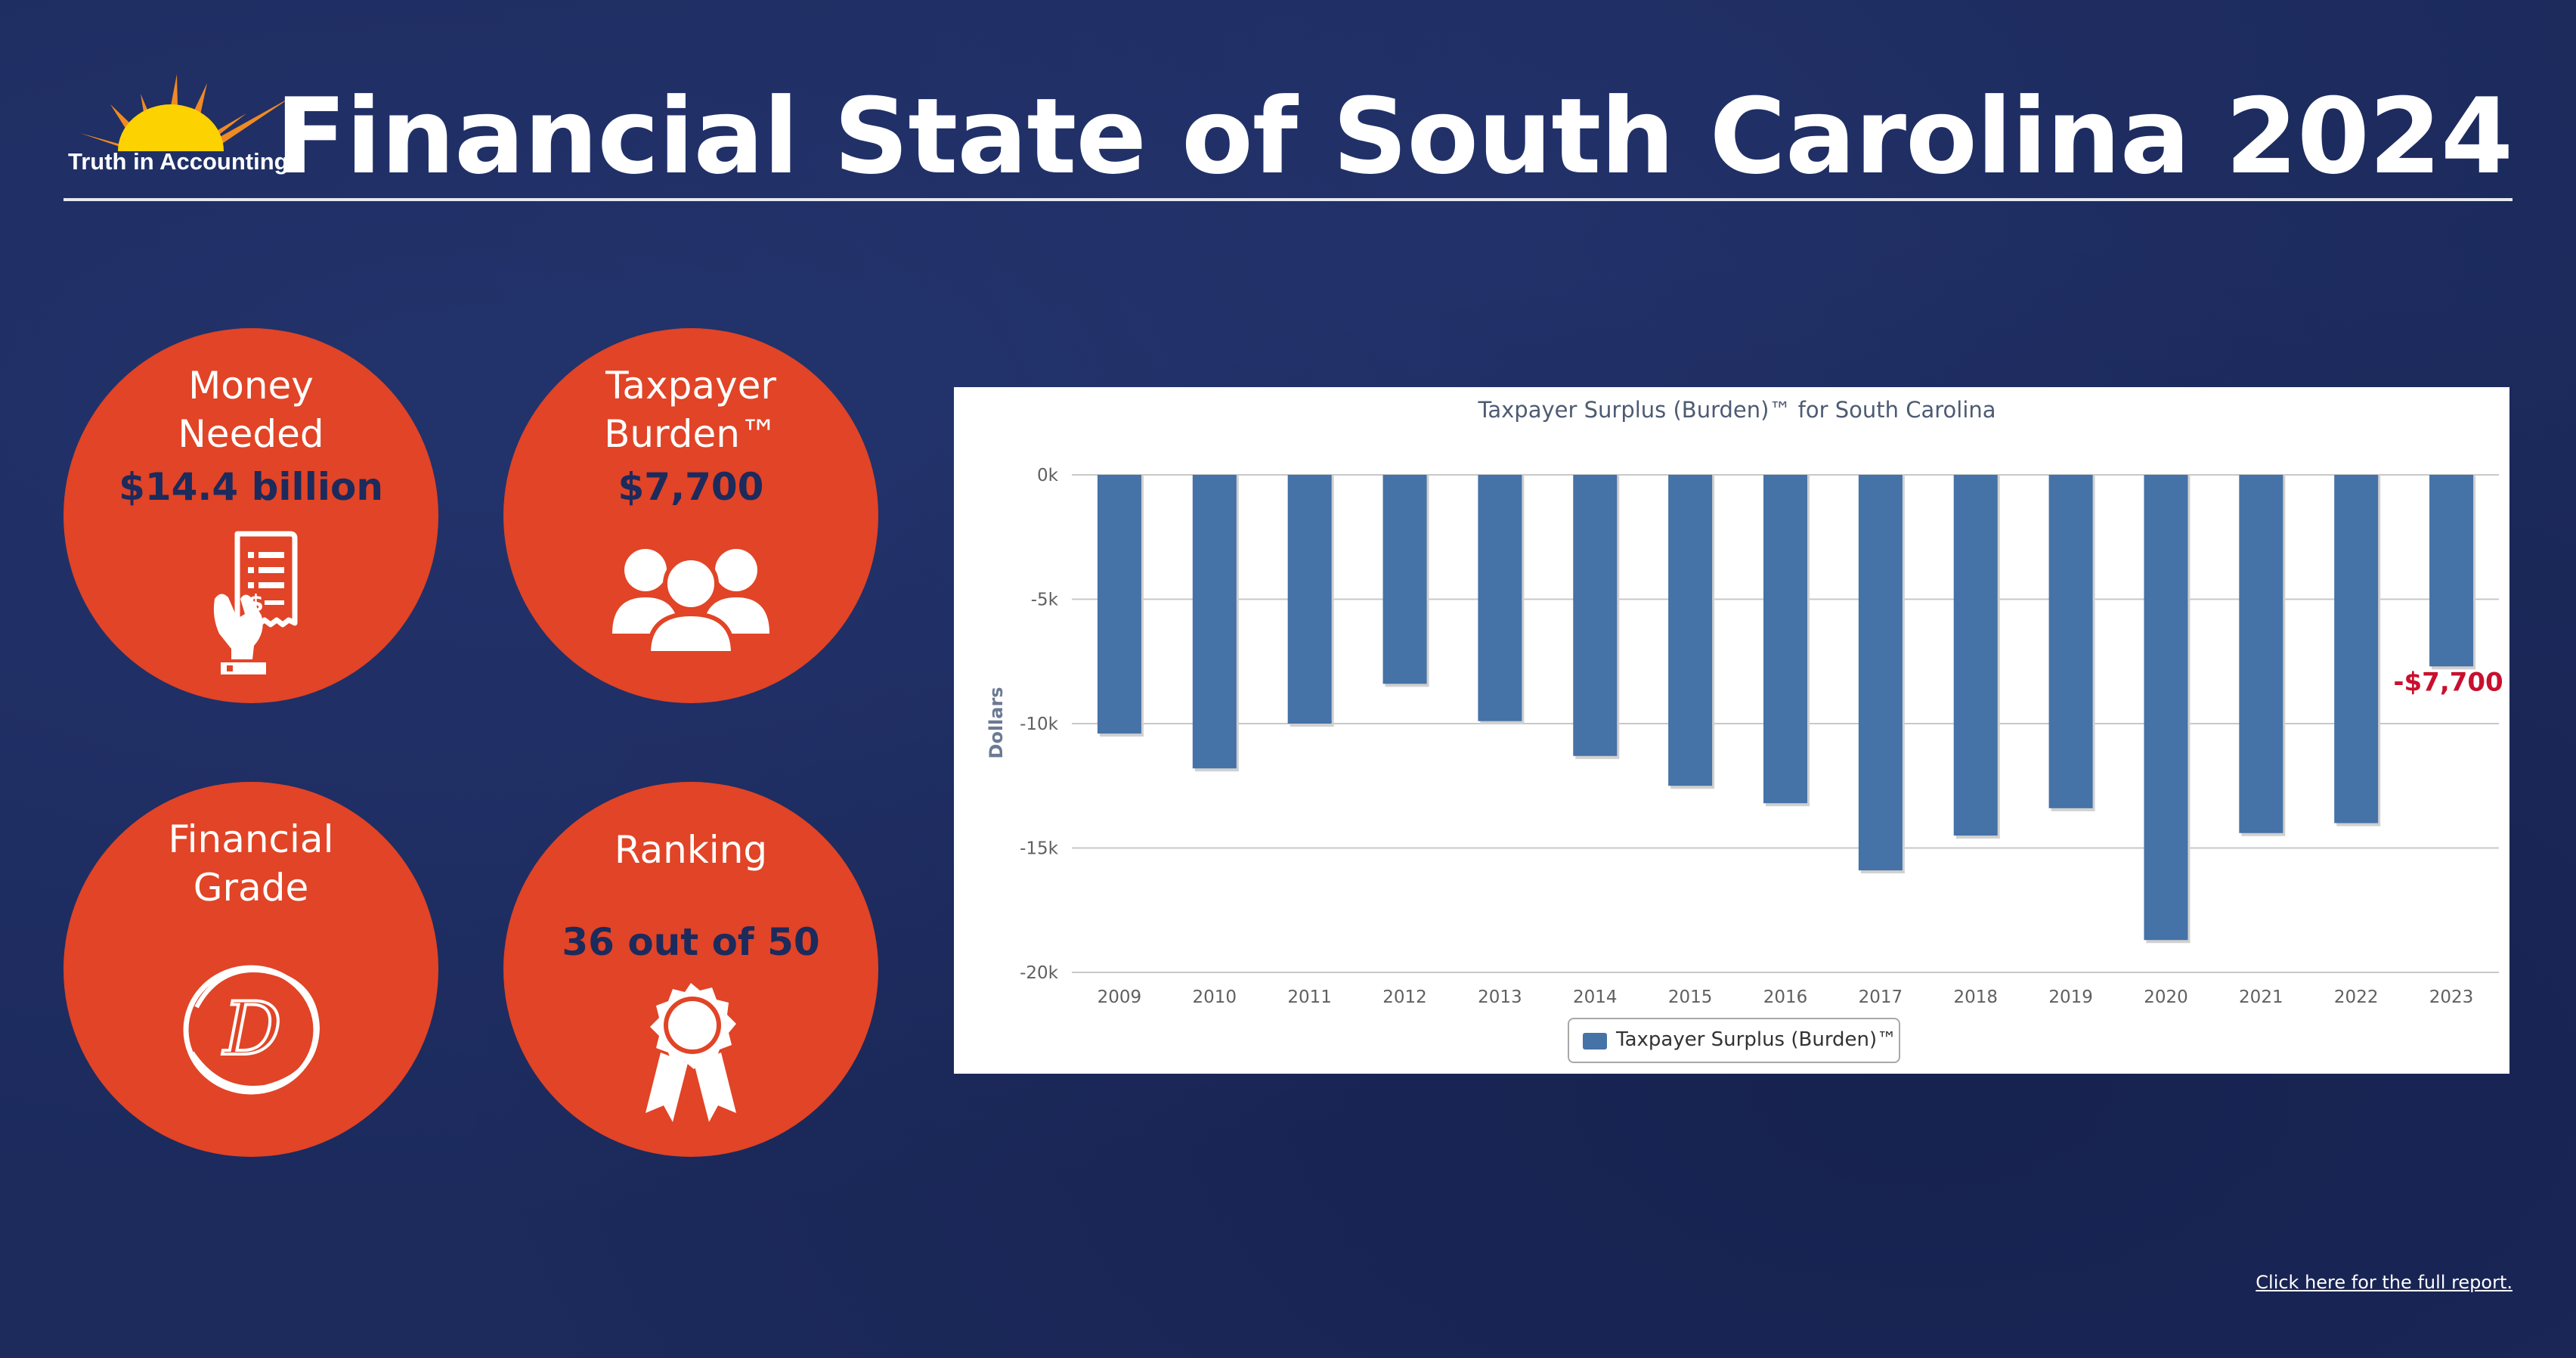 This screenshot has height=1358, width=2576. I want to click on bar-2009, so click(1119, 604).